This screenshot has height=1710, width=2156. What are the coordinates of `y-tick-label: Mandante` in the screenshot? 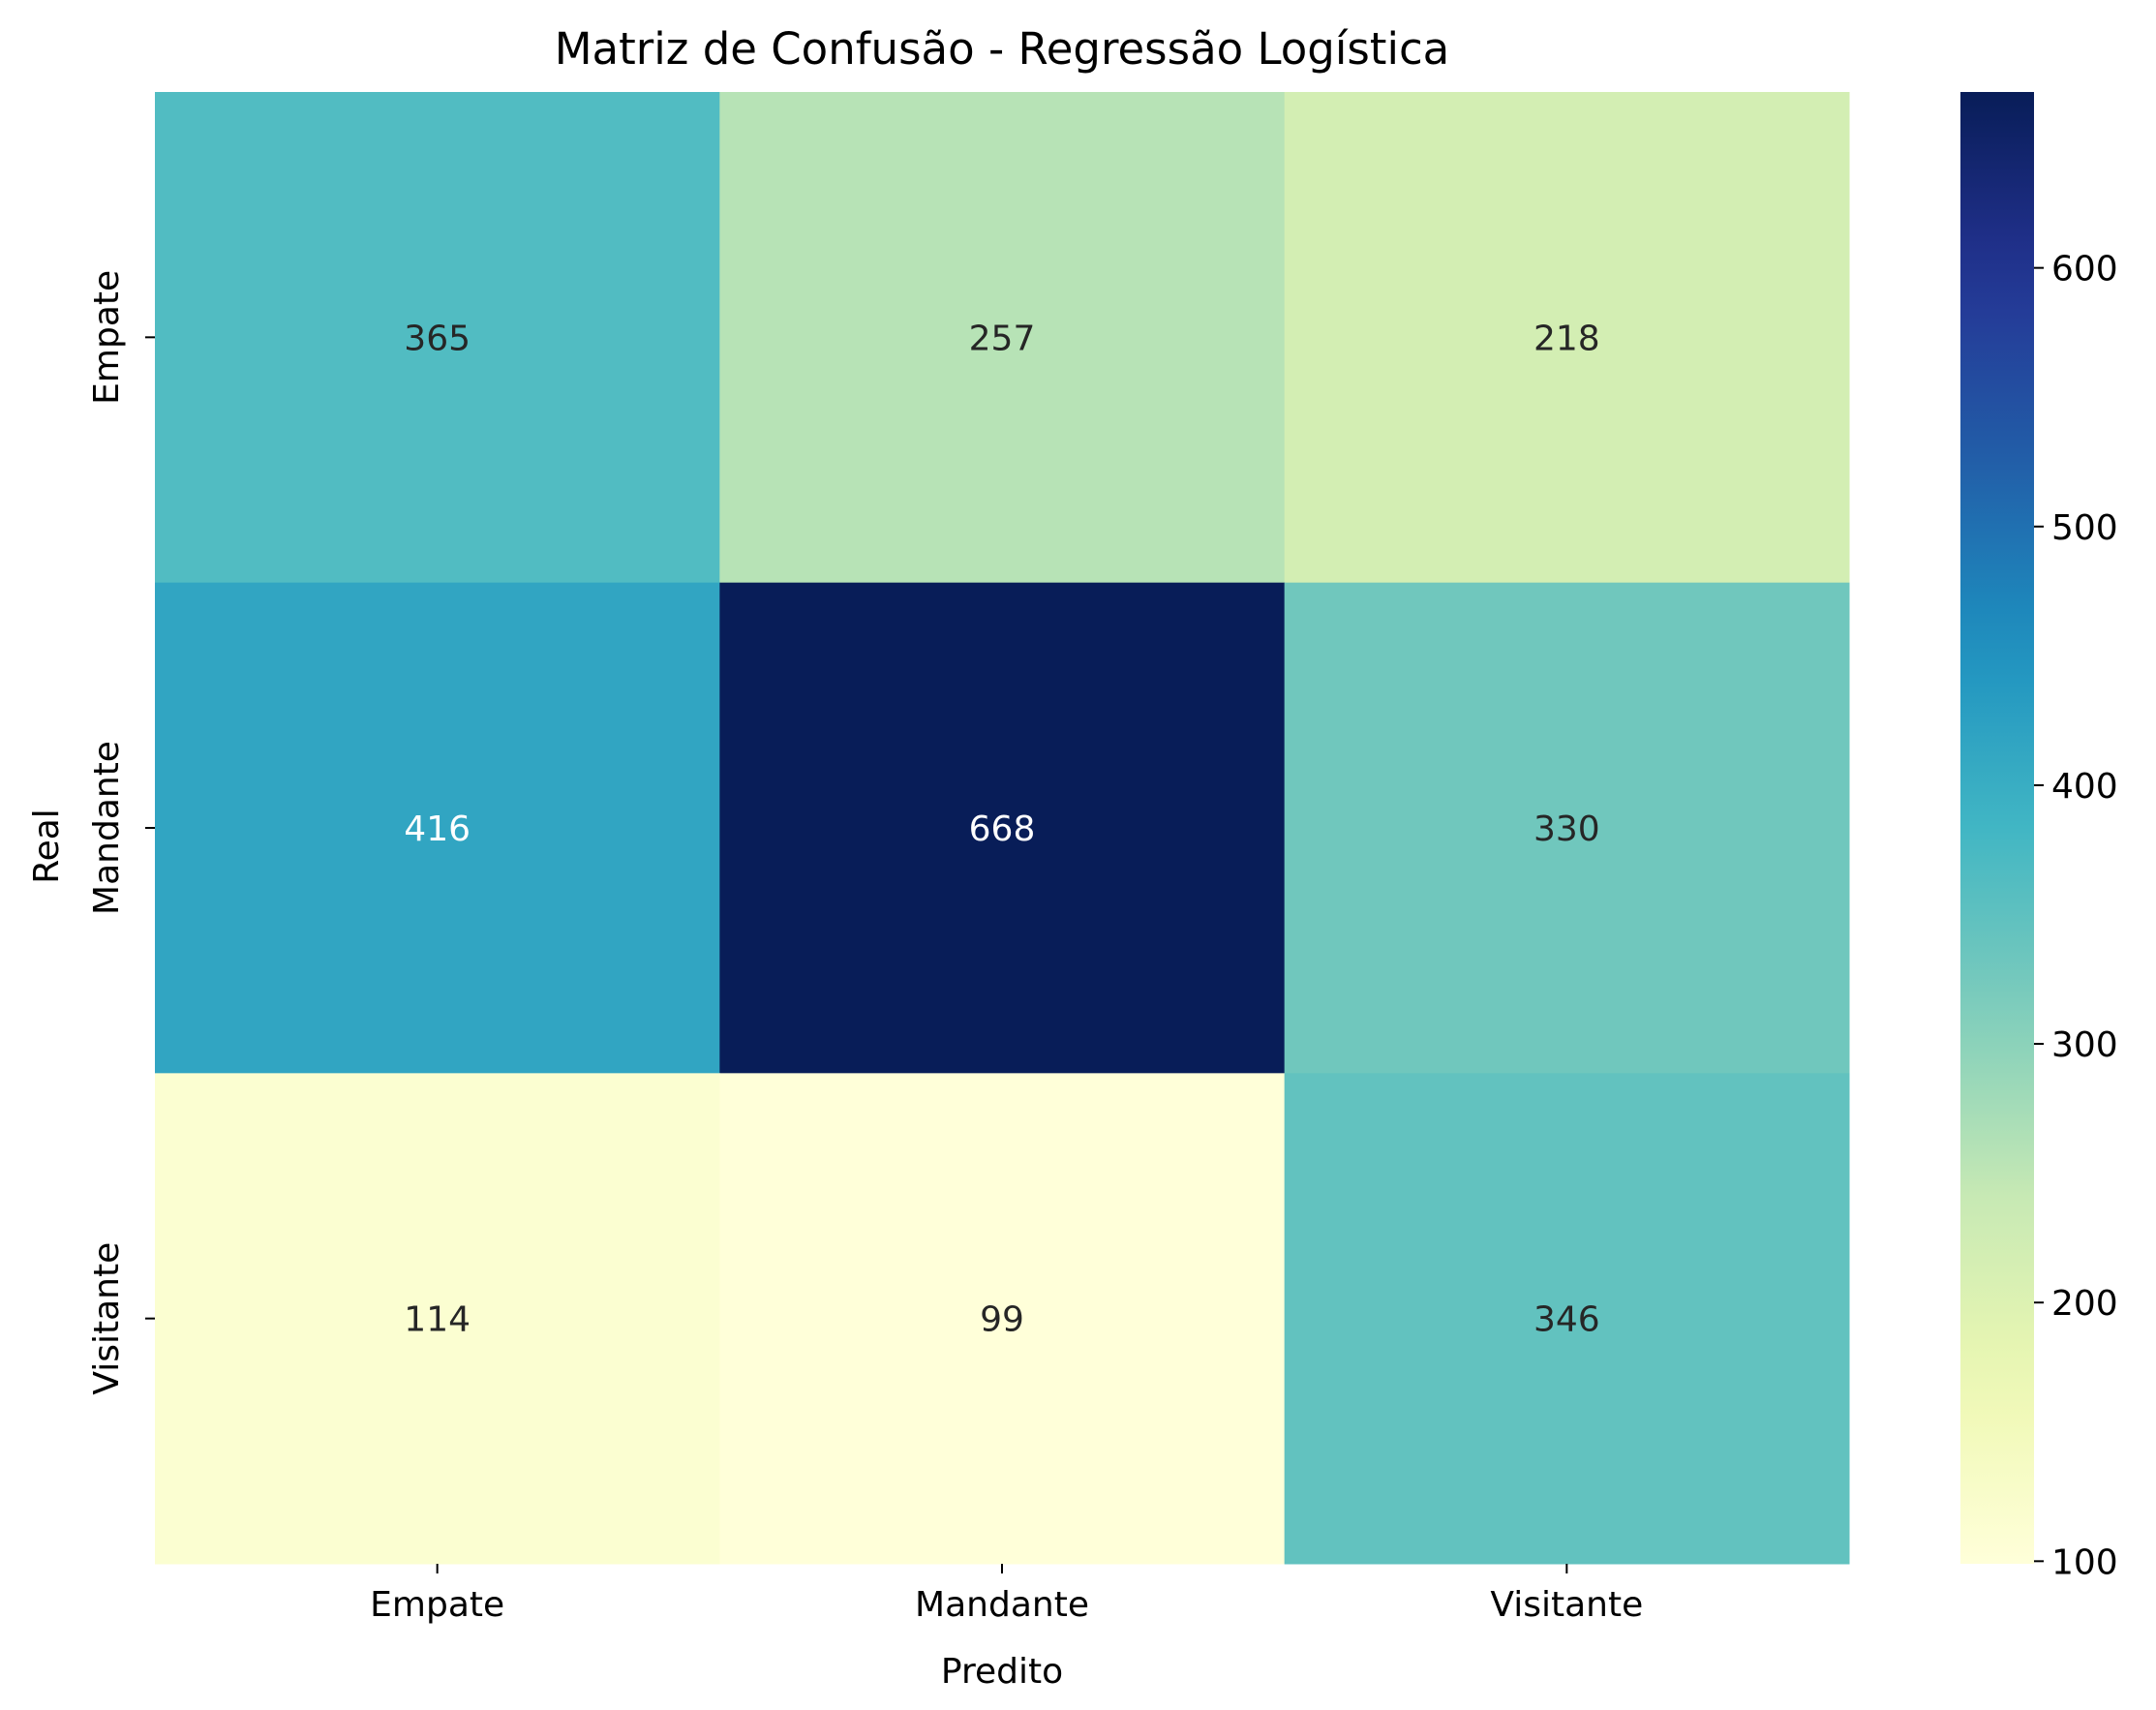 It's located at (107, 828).